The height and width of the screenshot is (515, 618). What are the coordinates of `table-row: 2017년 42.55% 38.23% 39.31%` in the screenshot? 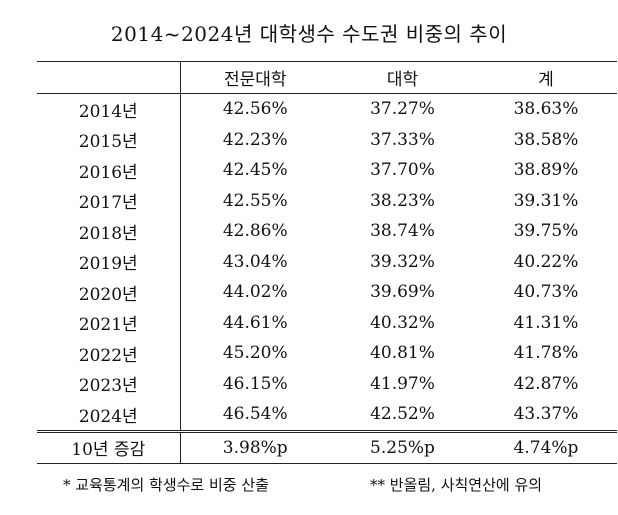 It's located at (327, 200).